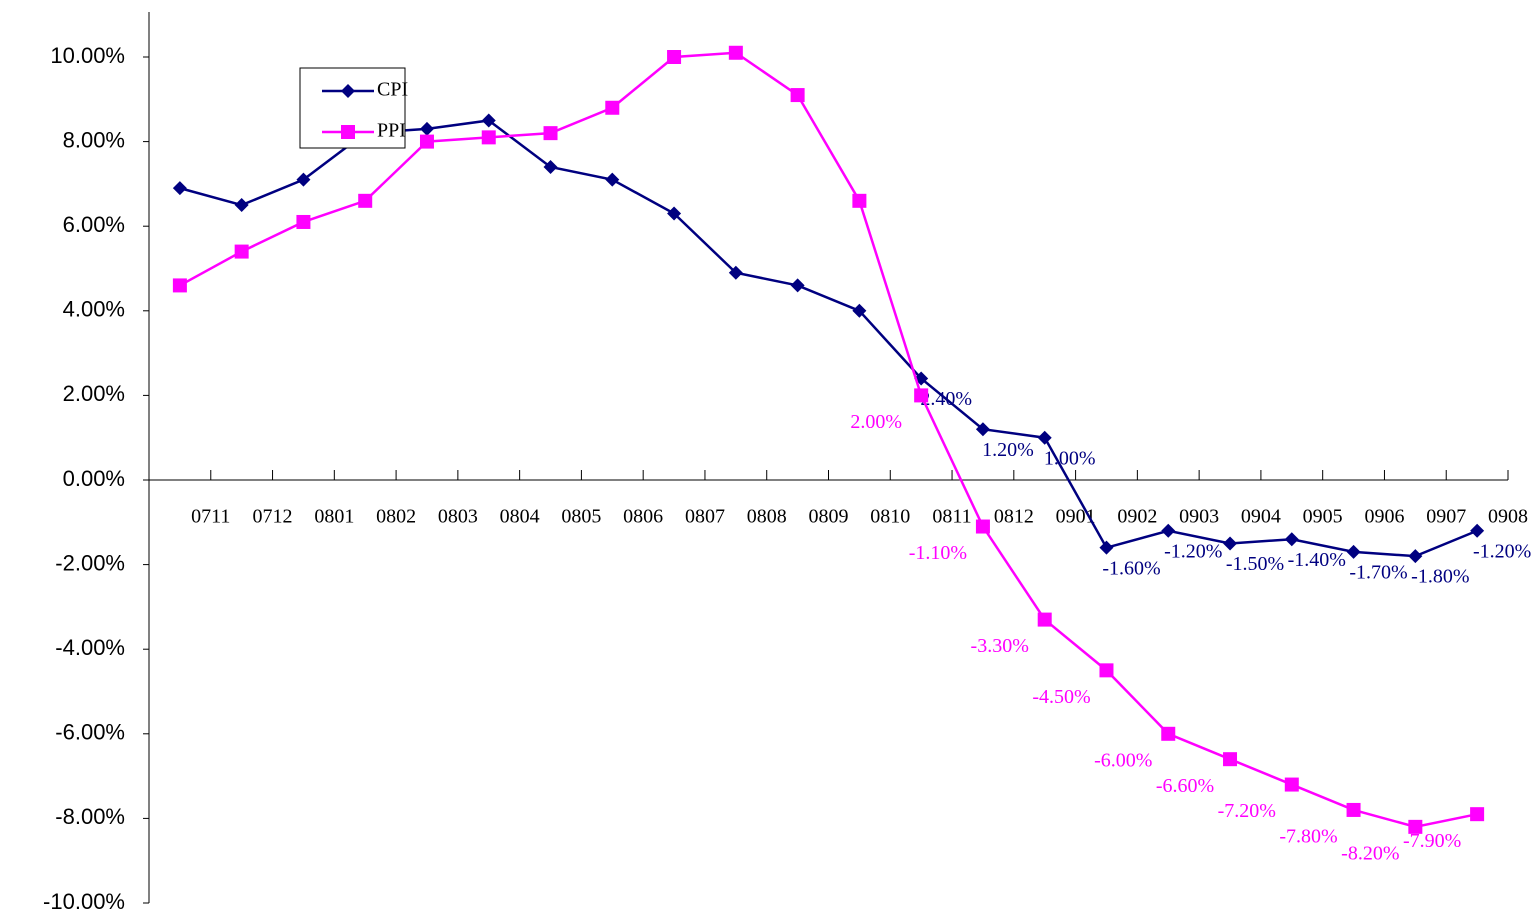 The image size is (1539, 912). What do you see at coordinates (1131, 568) in the screenshot?
I see `data-label: -1.60%` at bounding box center [1131, 568].